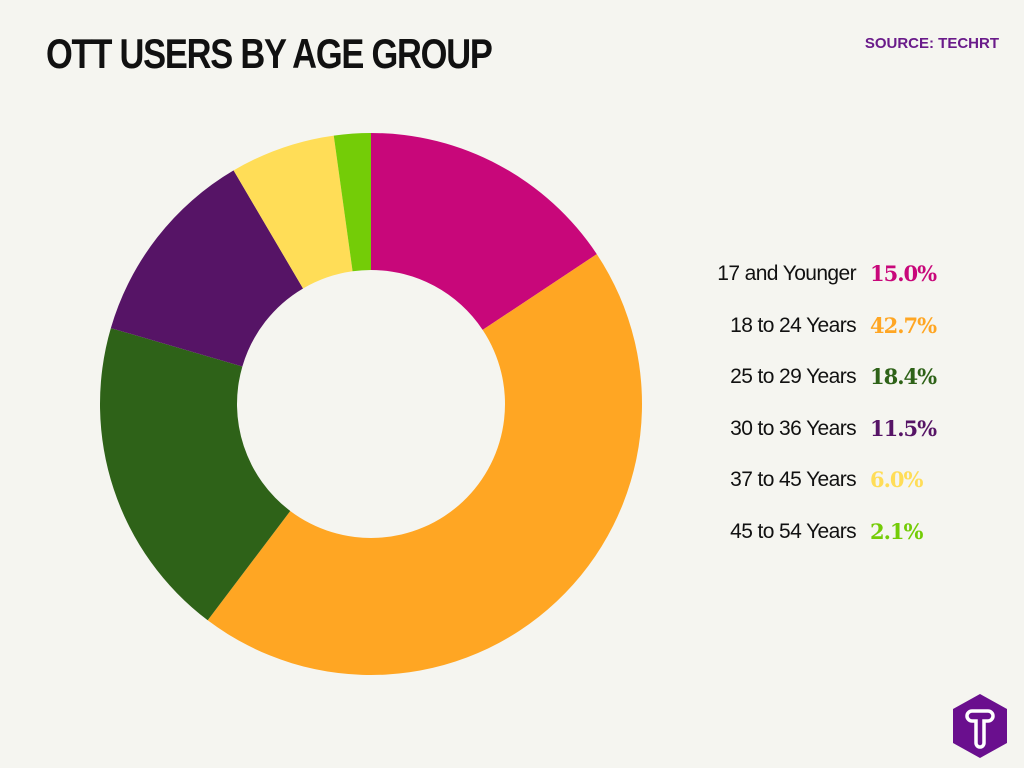 The width and height of the screenshot is (1024, 768). Describe the element at coordinates (793, 376) in the screenshot. I see `legend-label: 25 to 29 Years` at that location.